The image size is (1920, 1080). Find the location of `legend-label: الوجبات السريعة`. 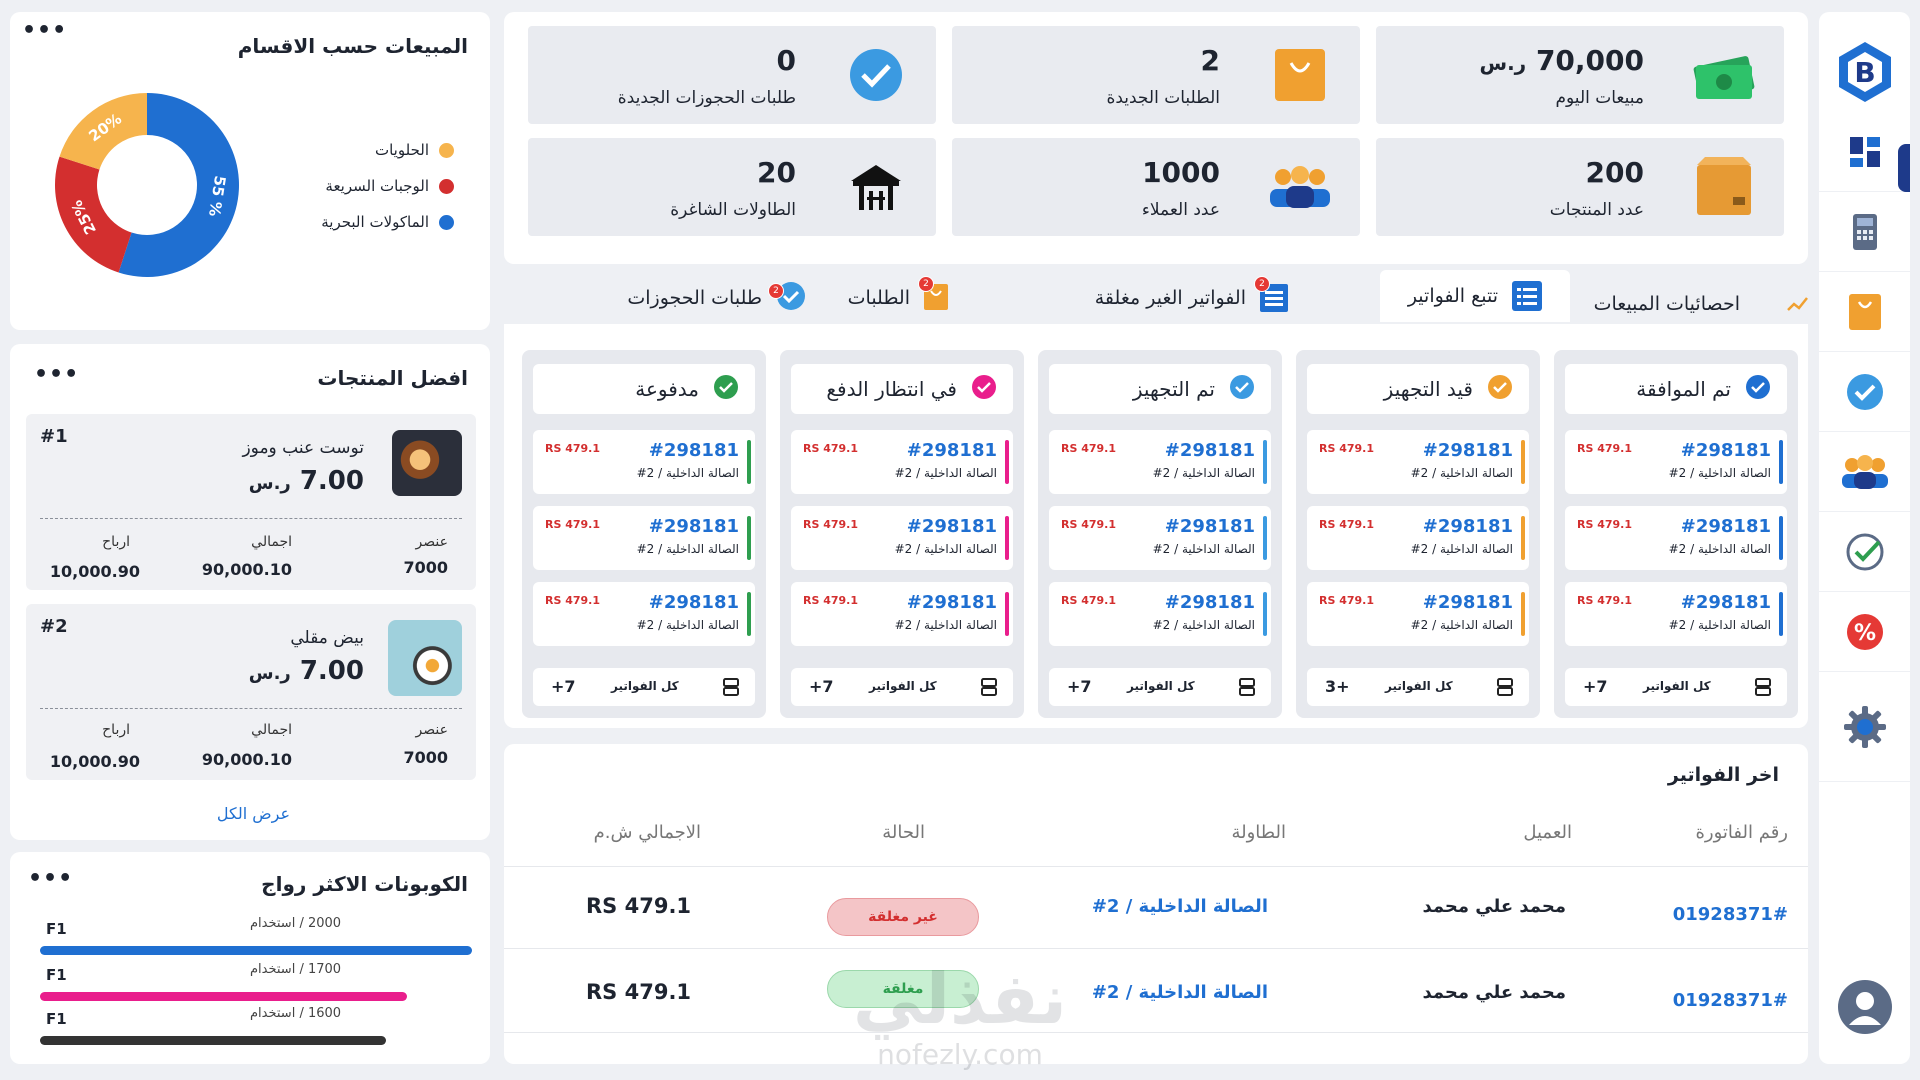

legend-label: الوجبات السريعة is located at coordinates (377, 186).